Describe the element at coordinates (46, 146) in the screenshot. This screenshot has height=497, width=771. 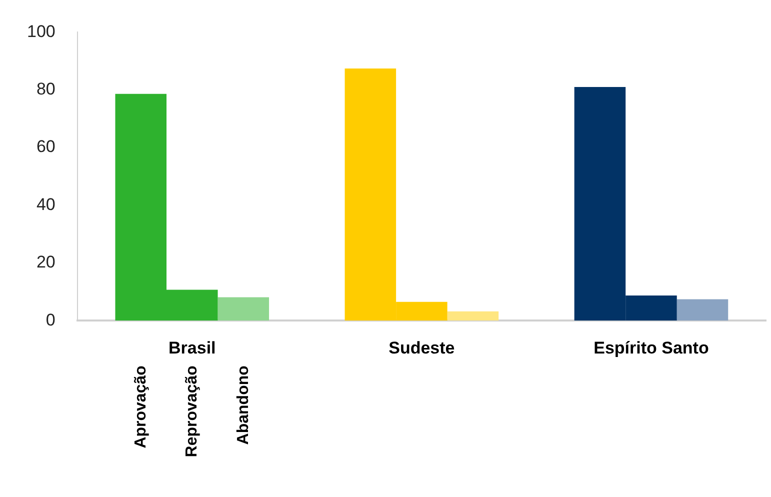
I see `y-tick-label: 60` at that location.